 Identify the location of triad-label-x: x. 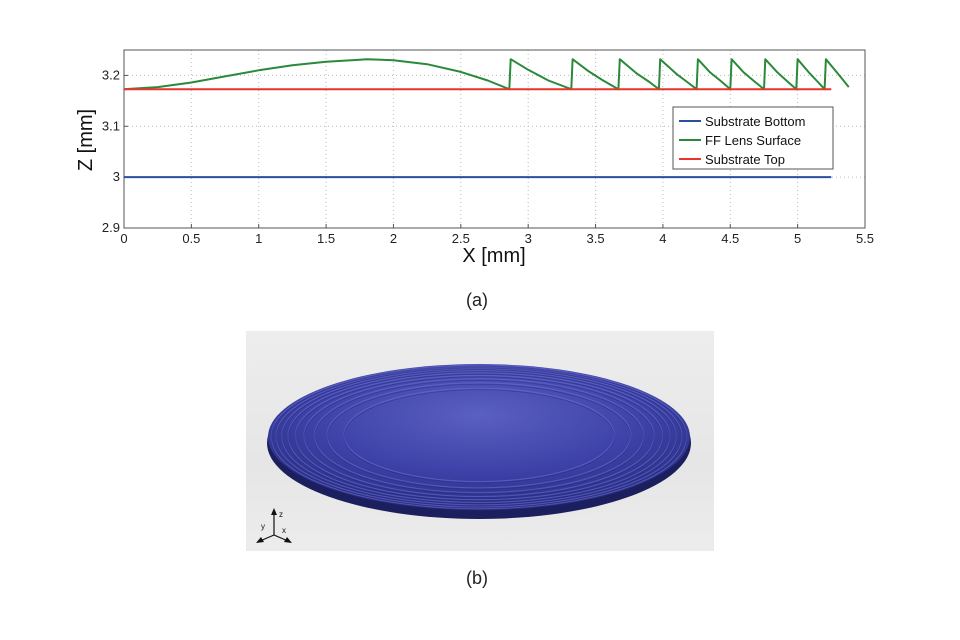
(284, 530).